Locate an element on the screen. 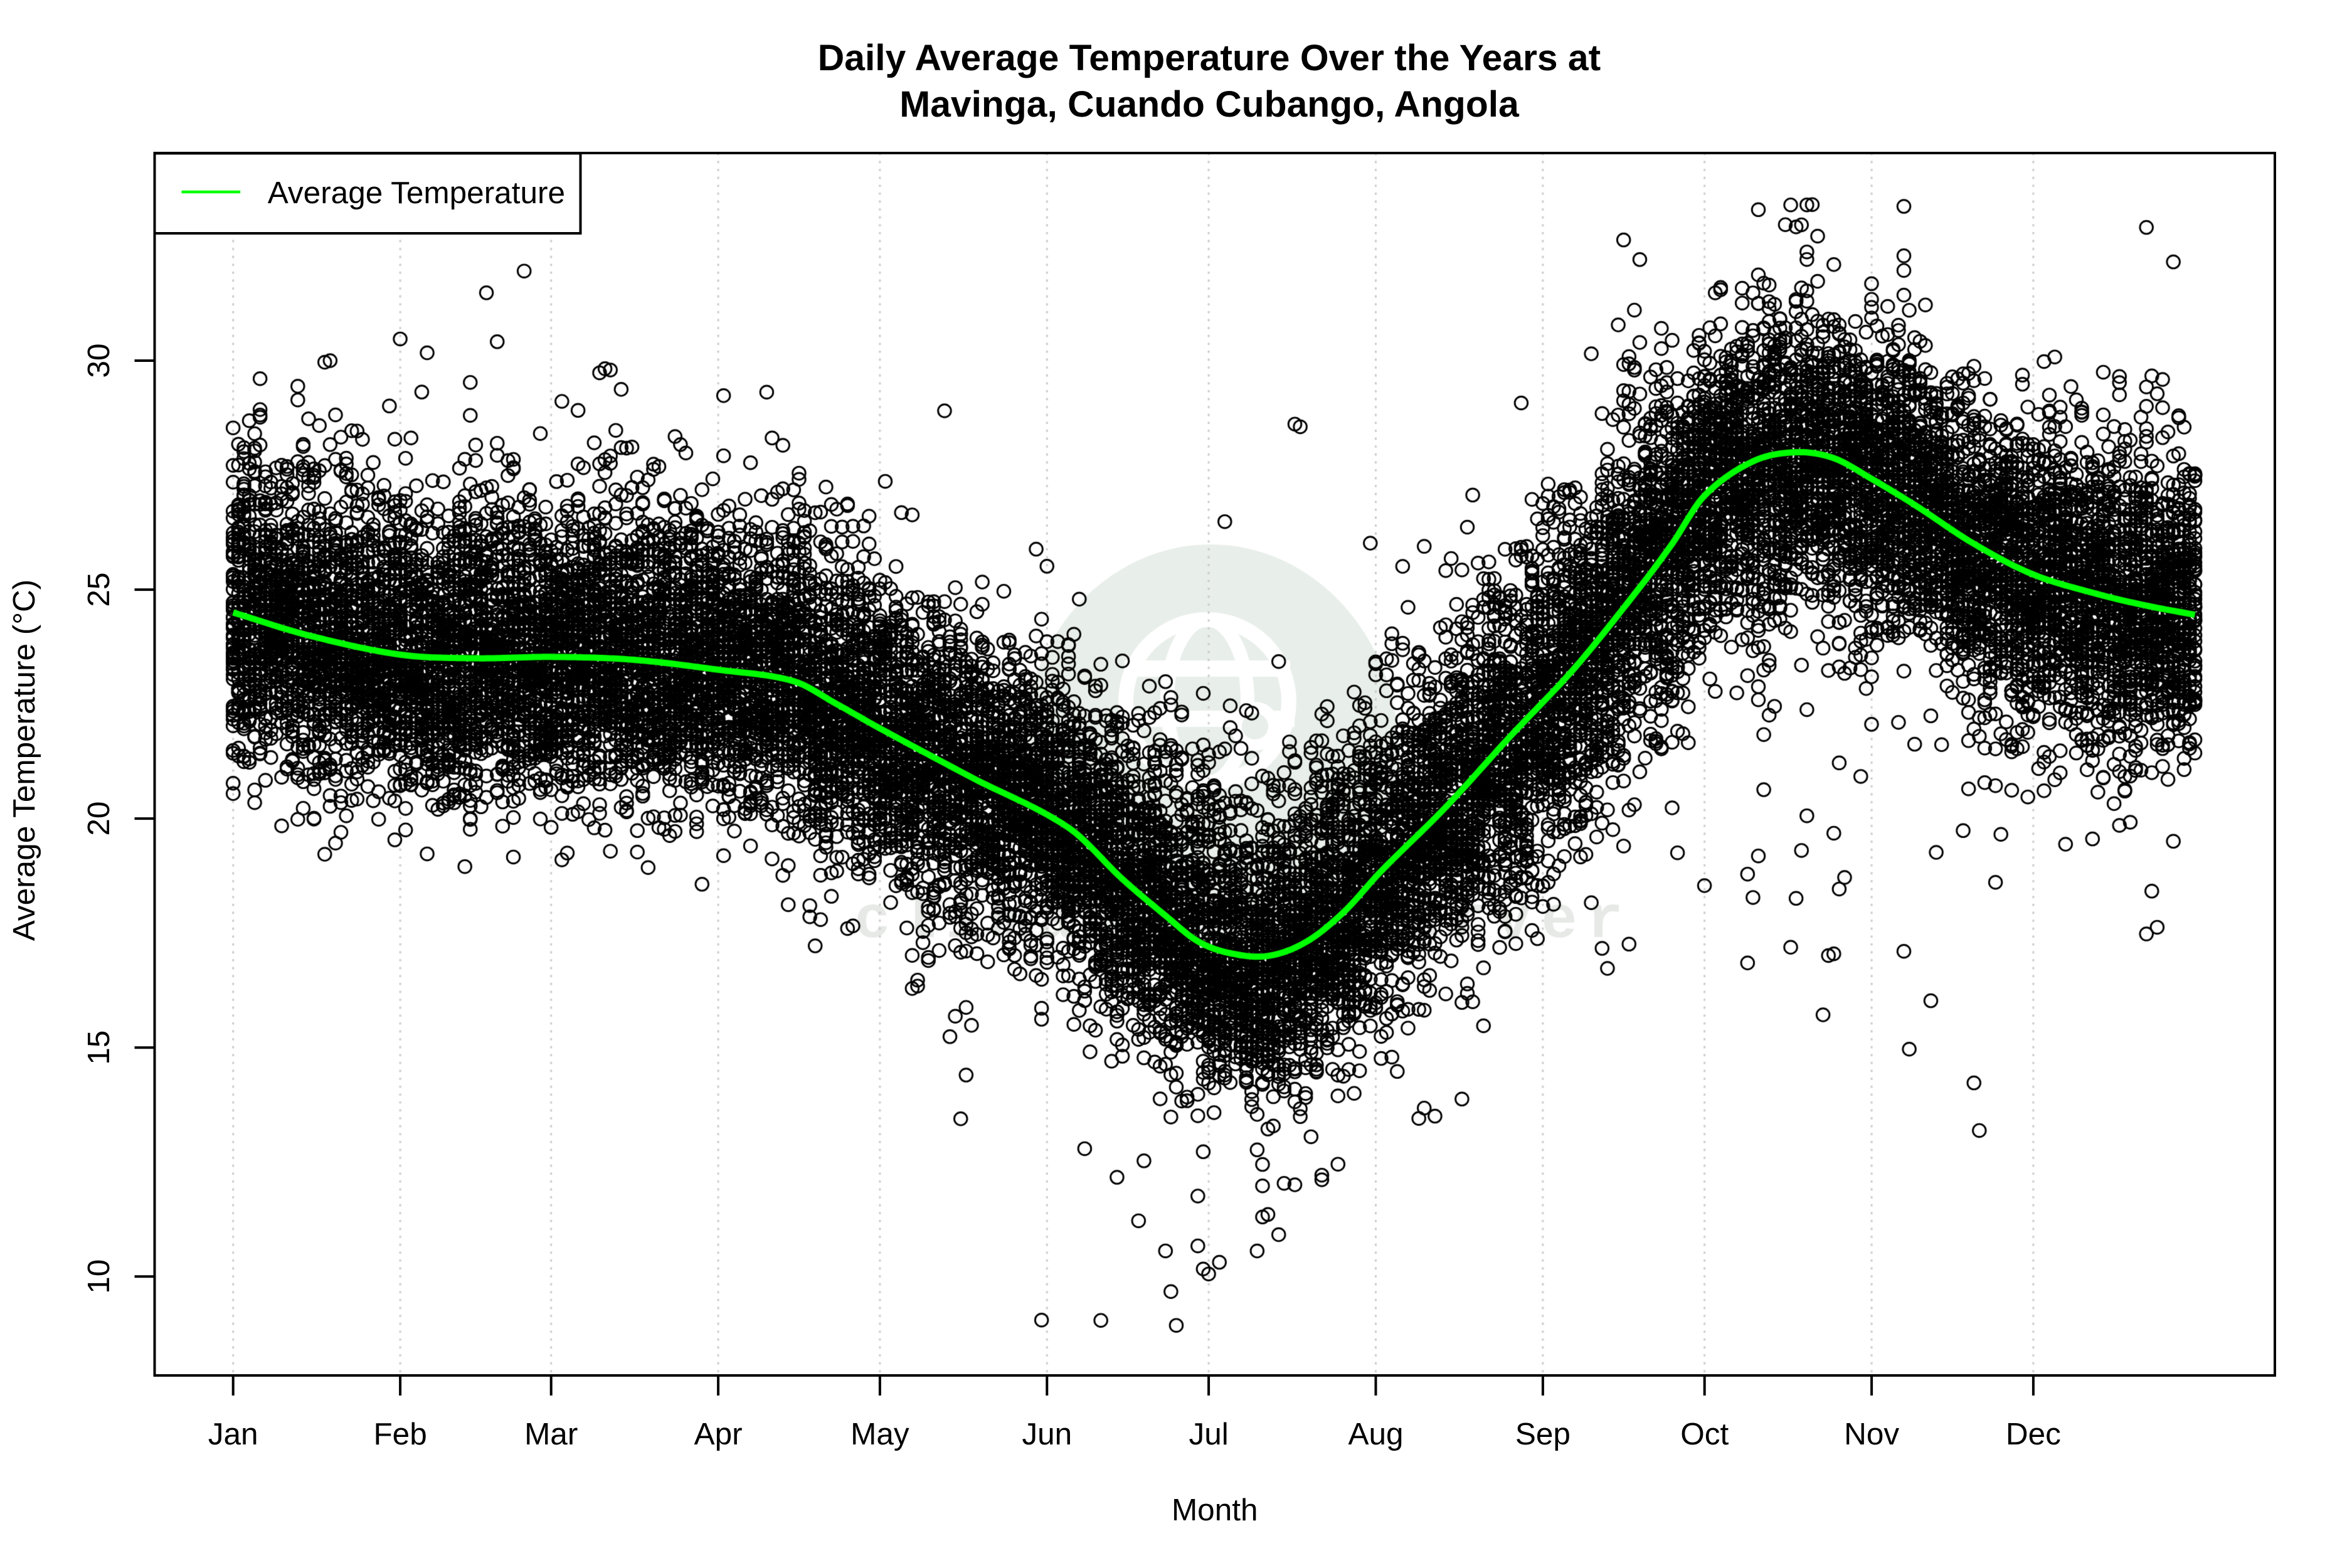 The width and height of the screenshot is (2352, 1568). svg-text: Average Temperature is located at coordinates (416, 193).